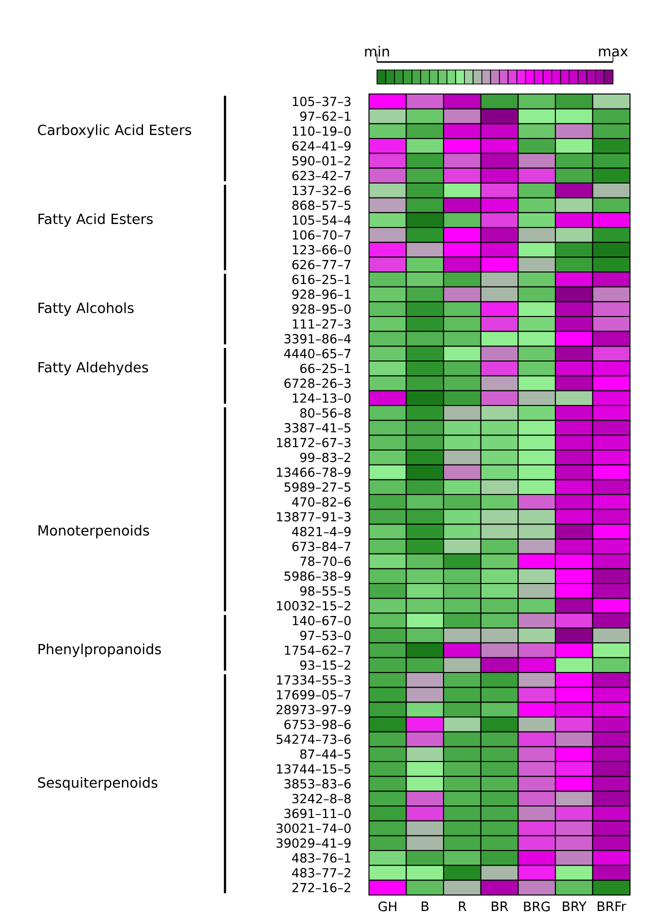 This screenshot has height=920, width=667. What do you see at coordinates (321, 294) in the screenshot?
I see `y-tick-label: 928–96–1` at bounding box center [321, 294].